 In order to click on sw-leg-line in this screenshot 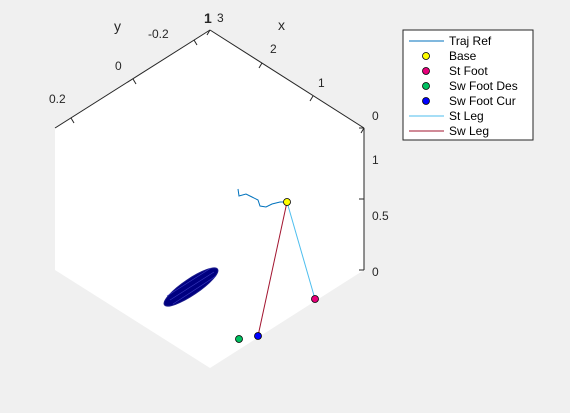, I will do `click(272, 269)`.